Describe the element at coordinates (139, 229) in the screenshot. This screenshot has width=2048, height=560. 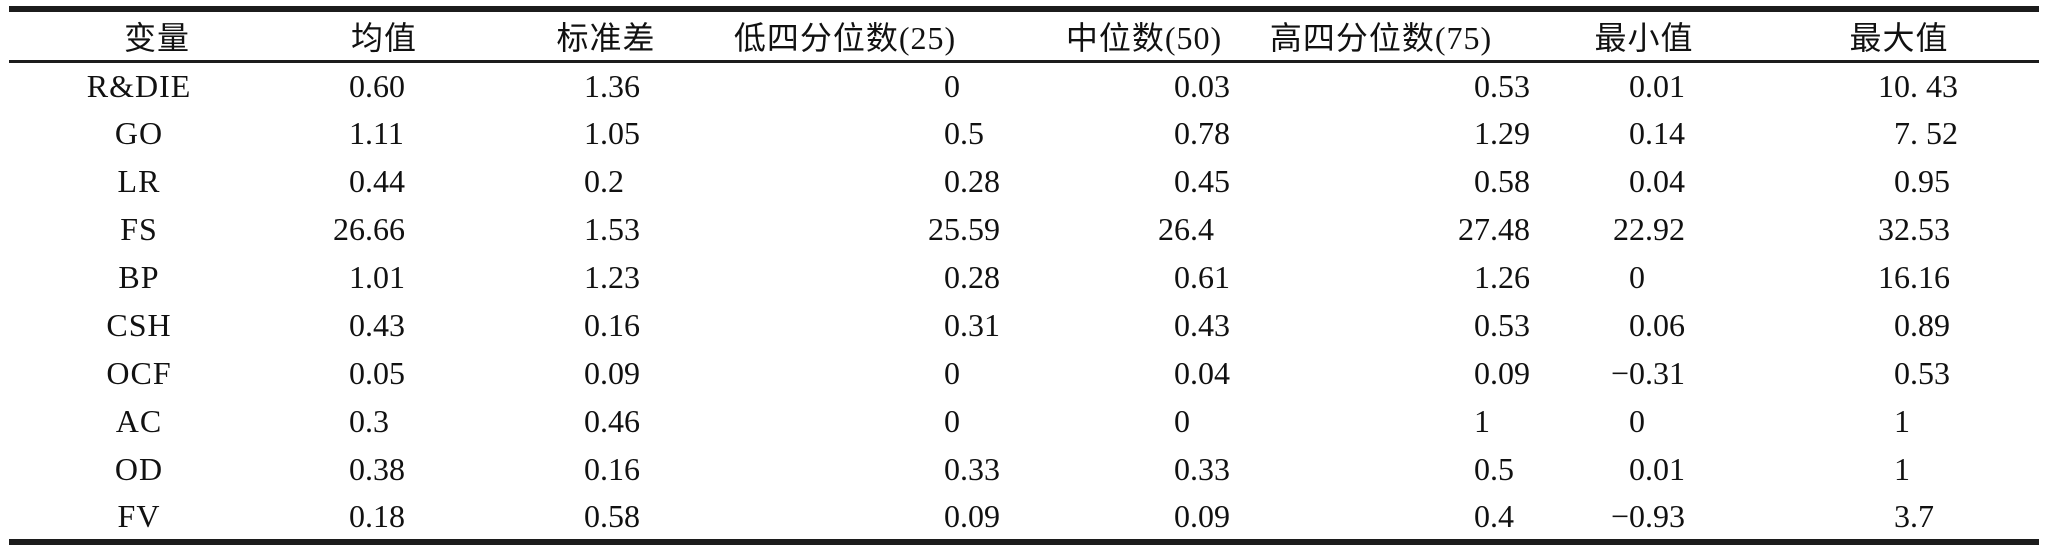
I see `row-variable-label: FS` at that location.